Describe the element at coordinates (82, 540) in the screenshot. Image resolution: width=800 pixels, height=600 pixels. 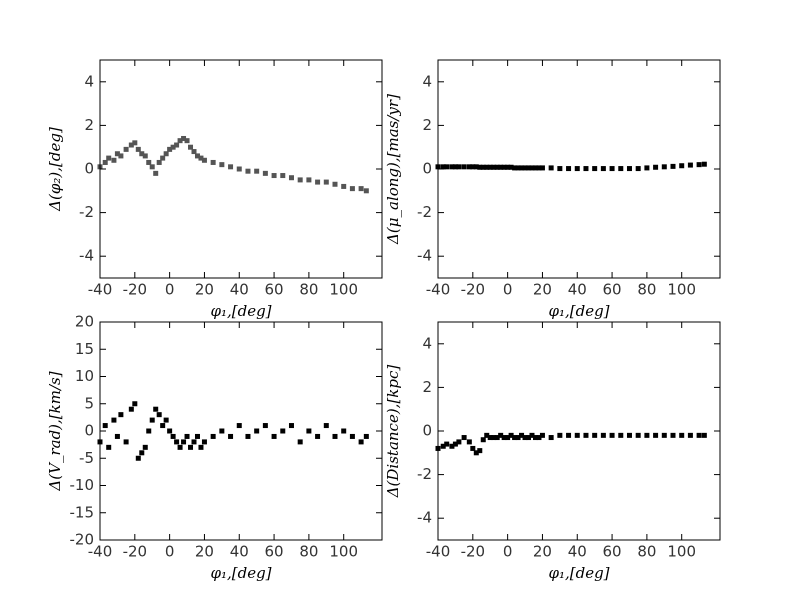
I see `y-tick-label: -20` at that location.